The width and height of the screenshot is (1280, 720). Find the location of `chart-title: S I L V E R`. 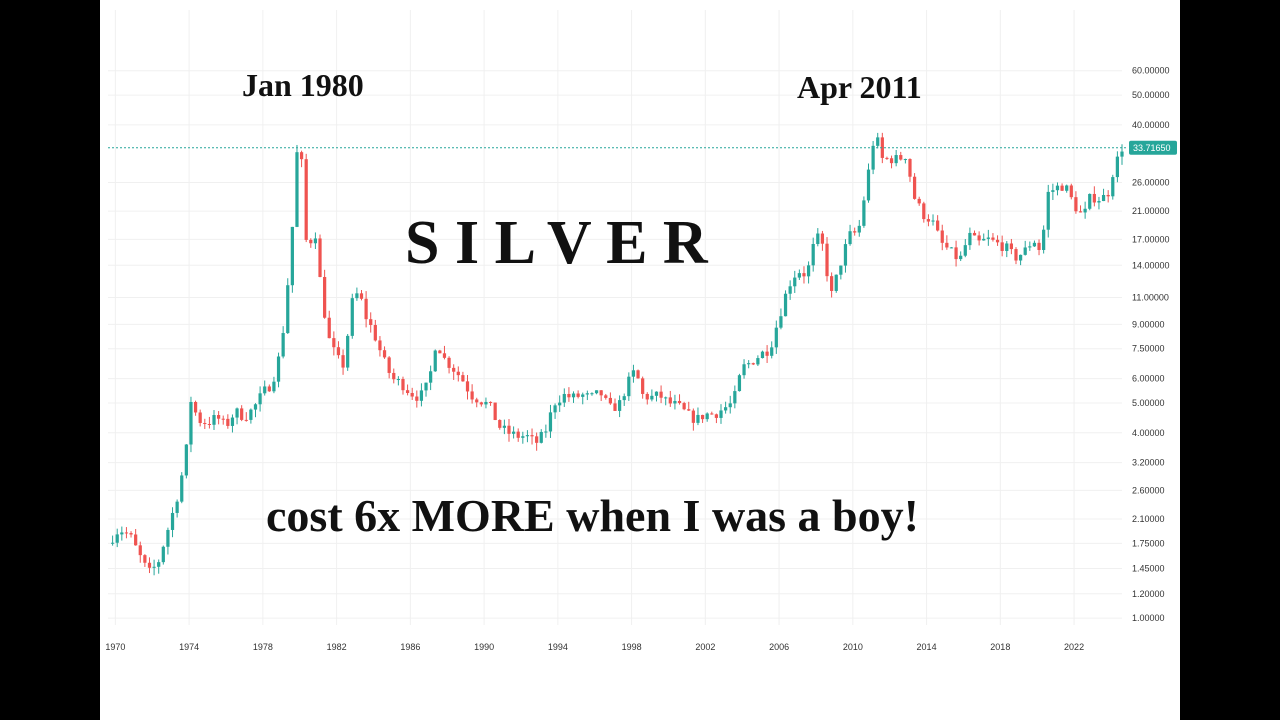

chart-title: S I L V E R is located at coordinates (557, 243).